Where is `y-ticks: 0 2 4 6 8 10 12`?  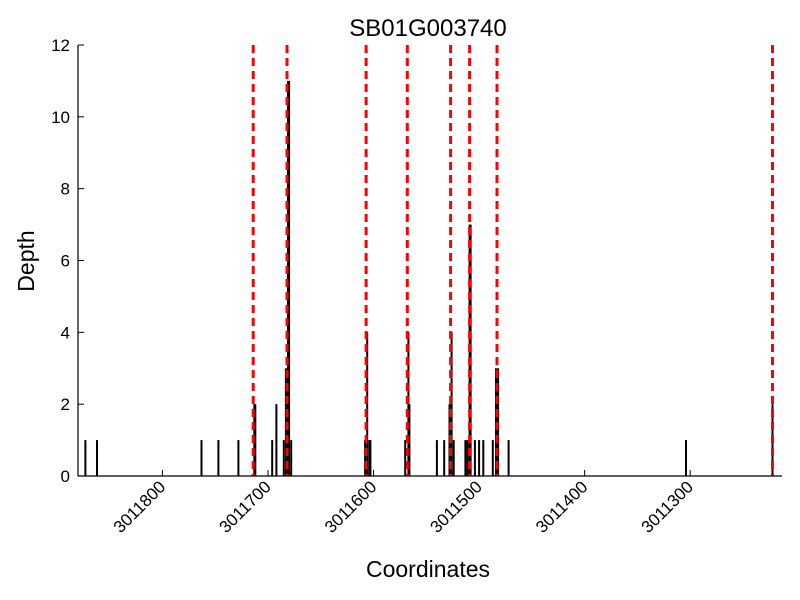 y-ticks: 0 2 4 6 8 10 12 is located at coordinates (67, 261).